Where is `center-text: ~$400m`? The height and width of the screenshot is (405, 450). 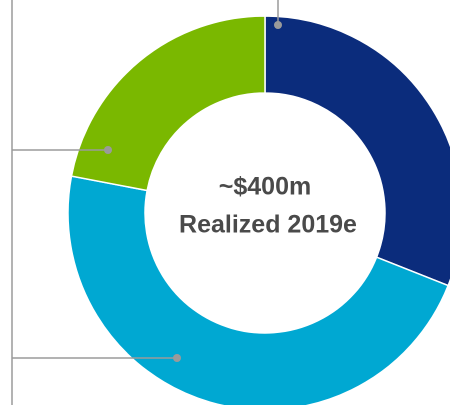
center-text: ~$400m is located at coordinates (265, 187).